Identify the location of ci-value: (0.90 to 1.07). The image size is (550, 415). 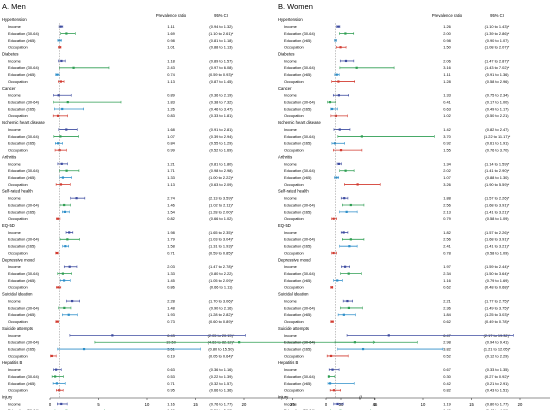
(497, 40).